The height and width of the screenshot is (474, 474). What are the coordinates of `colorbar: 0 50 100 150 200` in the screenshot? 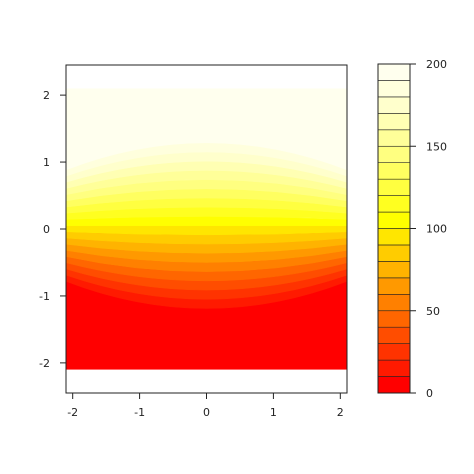 It's located at (412, 229).